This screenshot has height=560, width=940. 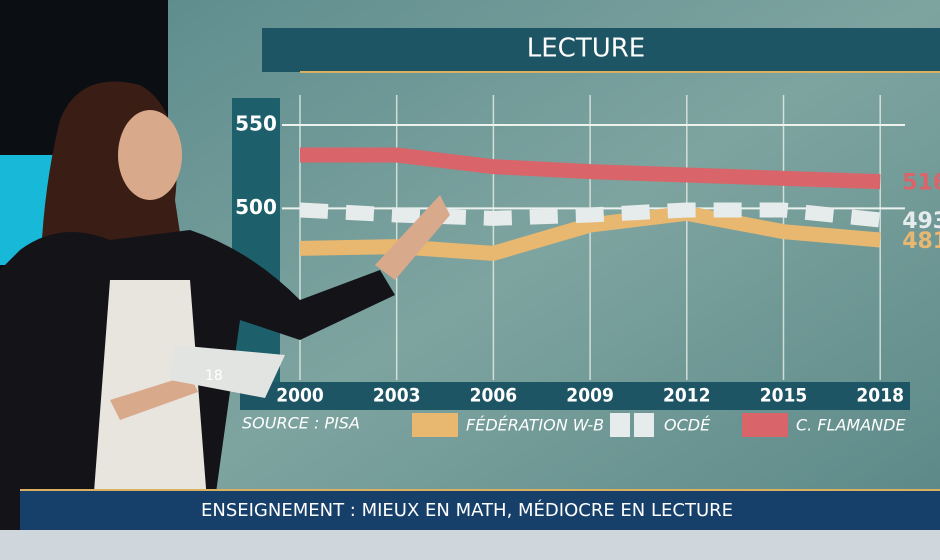 I want to click on y-tick-label: 500, so click(x=256, y=207).